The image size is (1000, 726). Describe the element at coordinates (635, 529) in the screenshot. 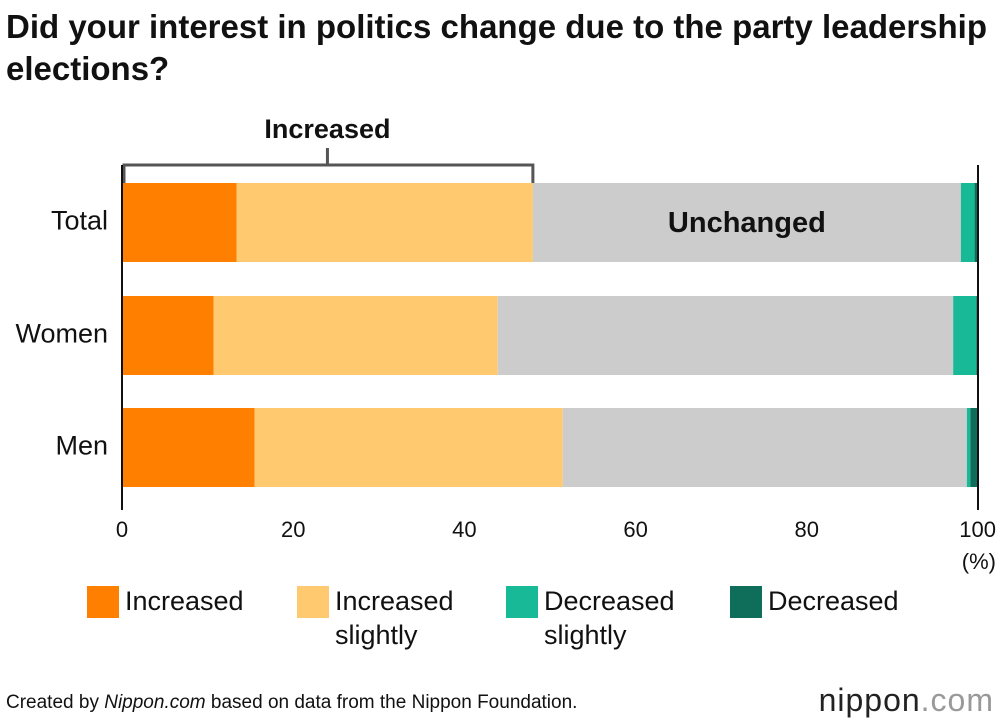

I see `x-tick-label: 60` at that location.